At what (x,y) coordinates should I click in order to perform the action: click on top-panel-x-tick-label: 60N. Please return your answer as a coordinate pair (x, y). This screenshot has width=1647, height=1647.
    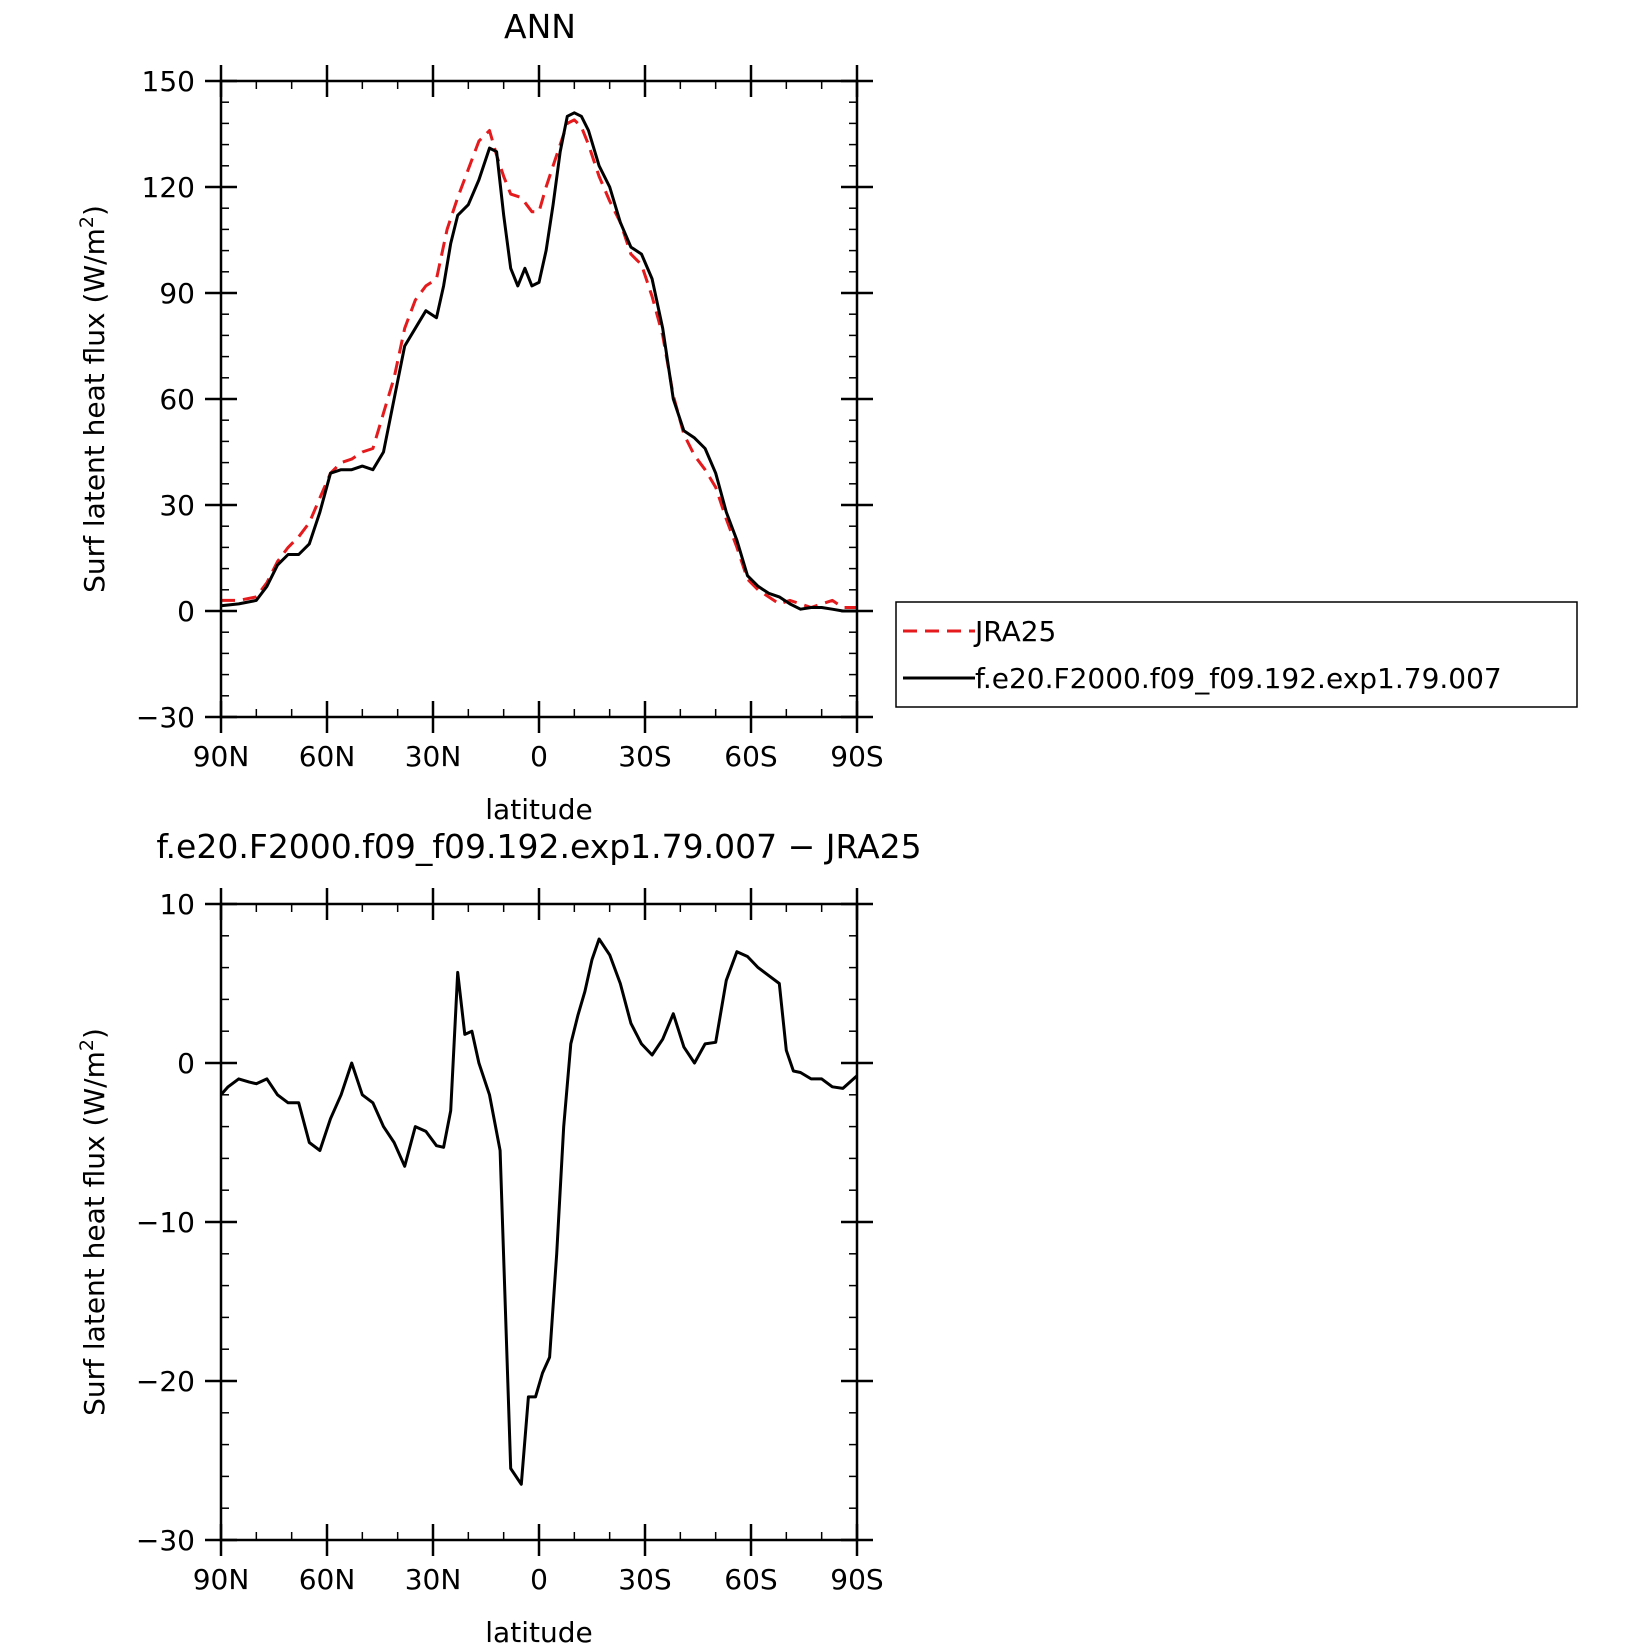
    Looking at the image, I should click on (327, 756).